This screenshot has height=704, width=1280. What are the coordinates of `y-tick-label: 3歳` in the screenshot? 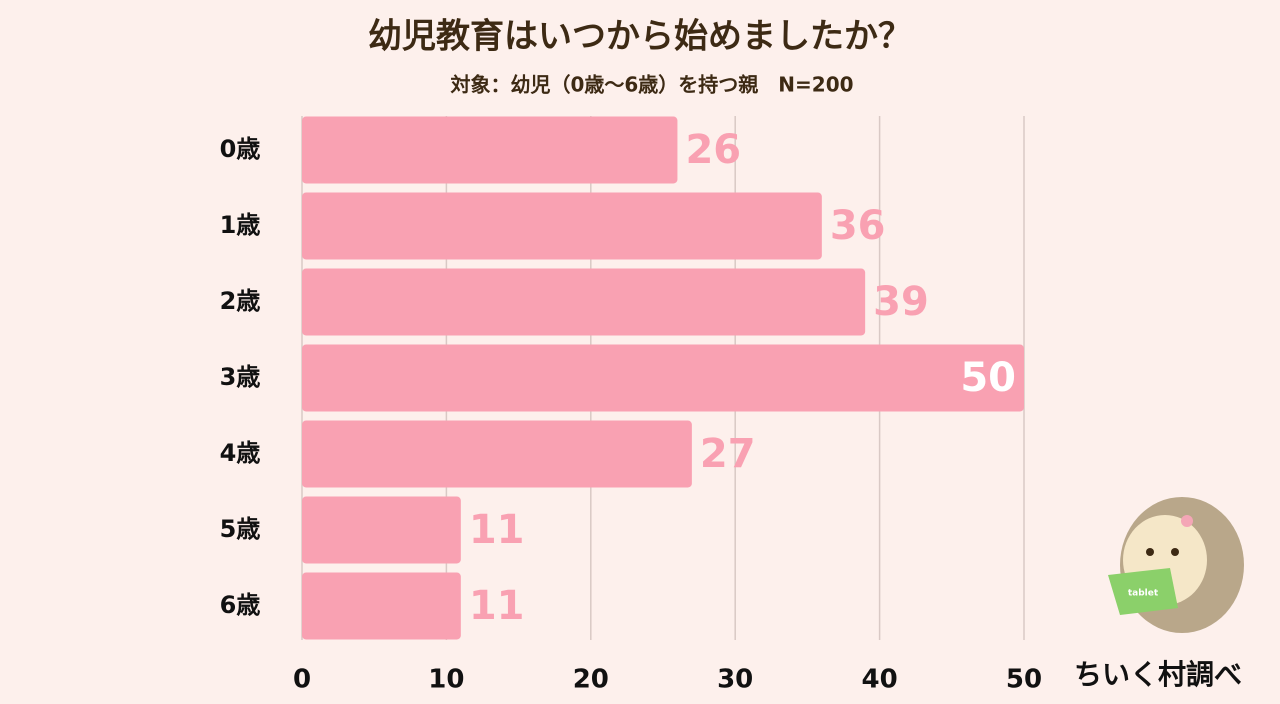 It's located at (240, 377).